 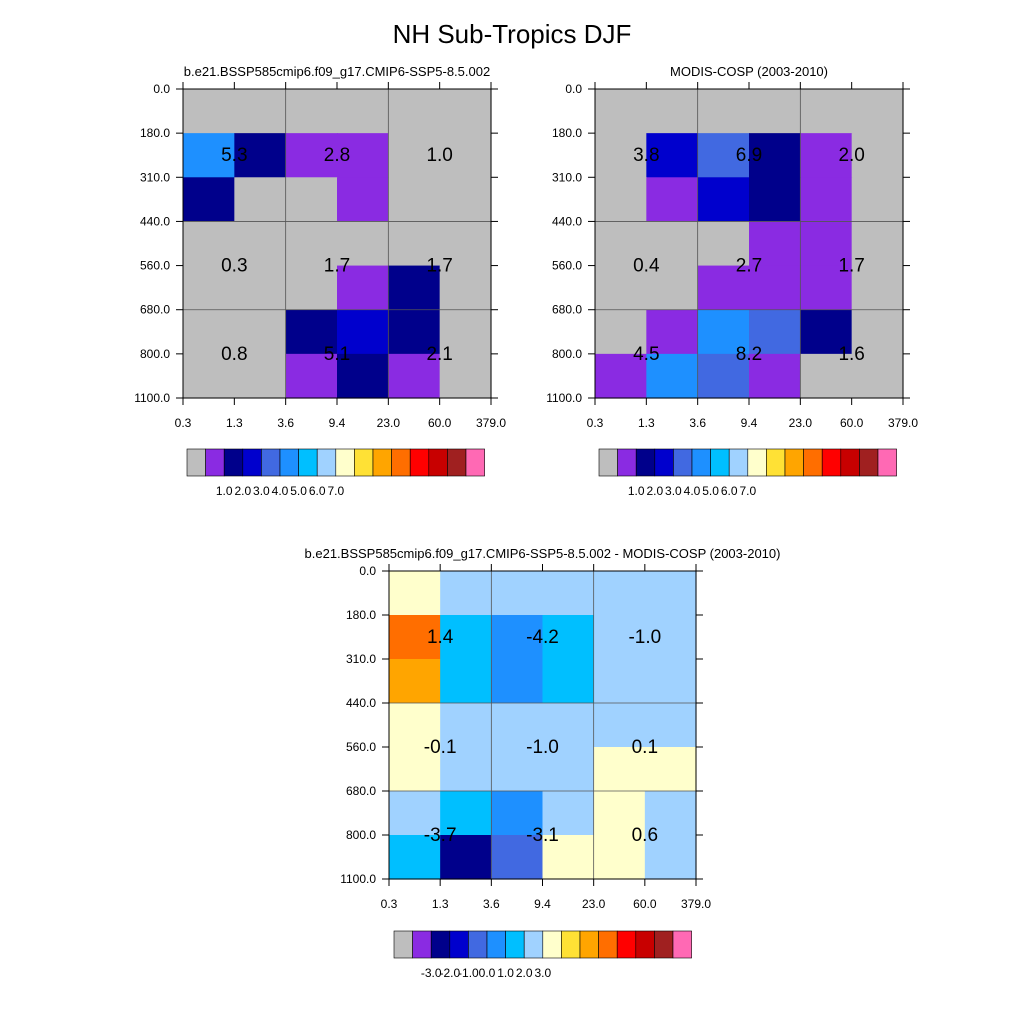 I want to click on cell-value-label: 1.7, so click(x=851, y=266).